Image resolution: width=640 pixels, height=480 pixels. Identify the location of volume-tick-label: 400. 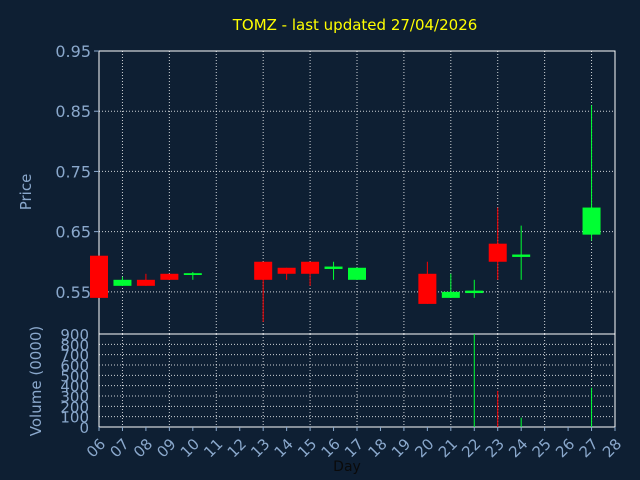
(74, 387).